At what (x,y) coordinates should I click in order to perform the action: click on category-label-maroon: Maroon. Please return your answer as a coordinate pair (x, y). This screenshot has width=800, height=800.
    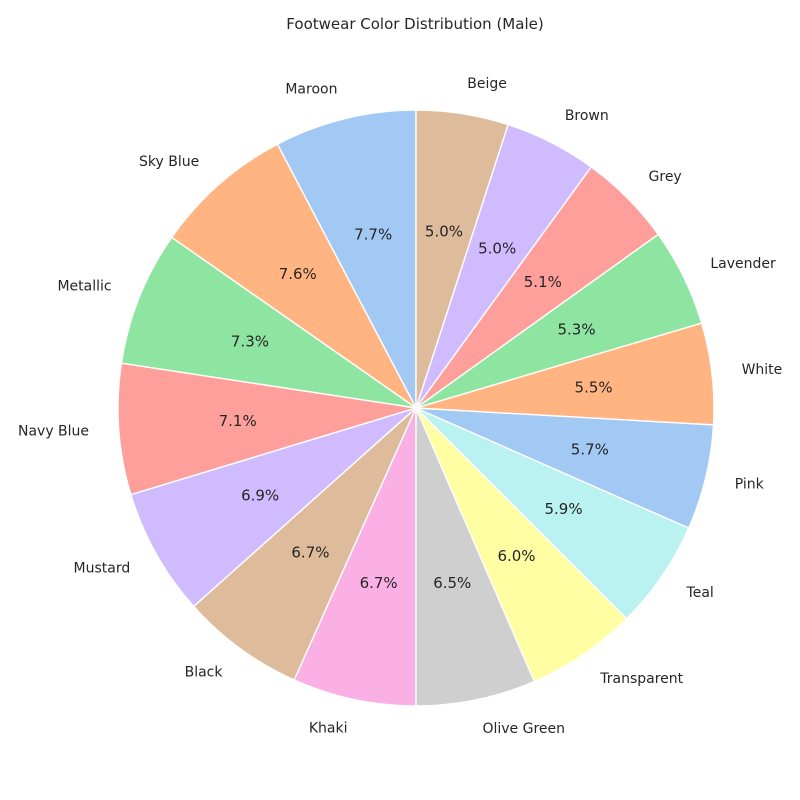
    Looking at the image, I should click on (311, 90).